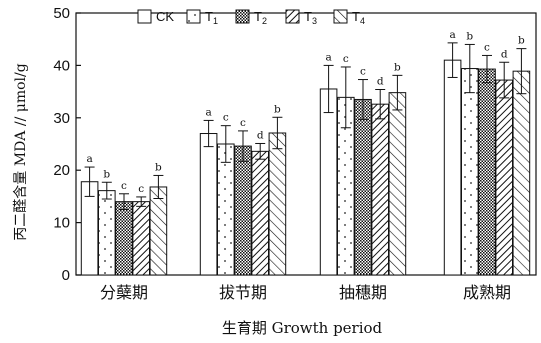 Image resolution: width=541 pixels, height=343 pixels. I want to click on legend-label-t4: T4, so click(358, 17).